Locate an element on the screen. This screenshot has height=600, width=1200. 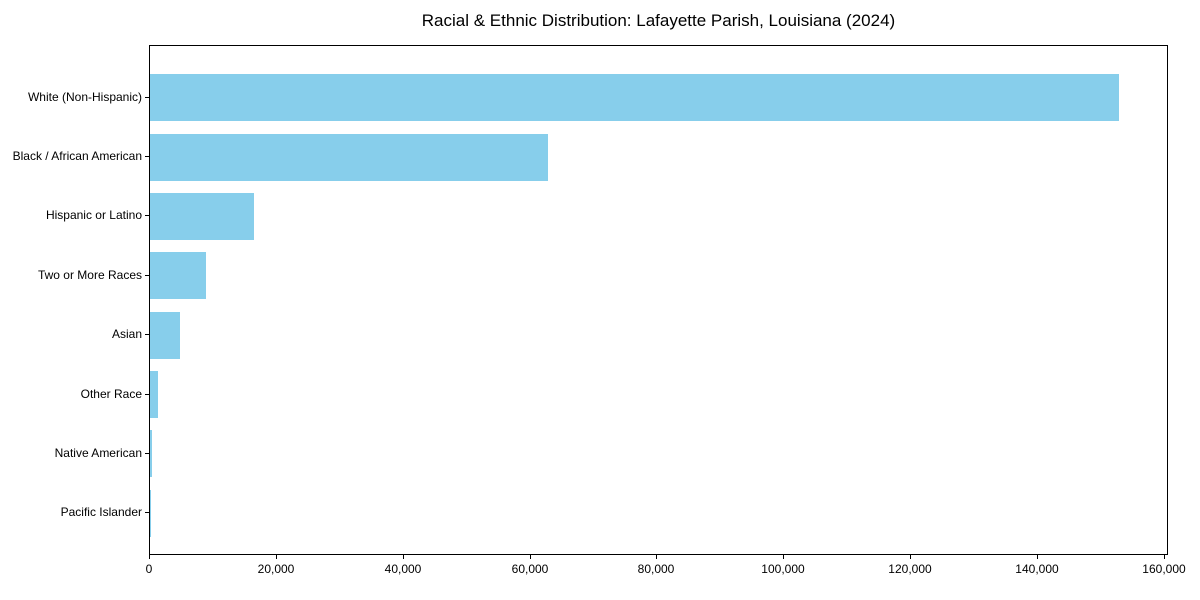
y-tick-label-other-race: Other Race is located at coordinates (111, 394).